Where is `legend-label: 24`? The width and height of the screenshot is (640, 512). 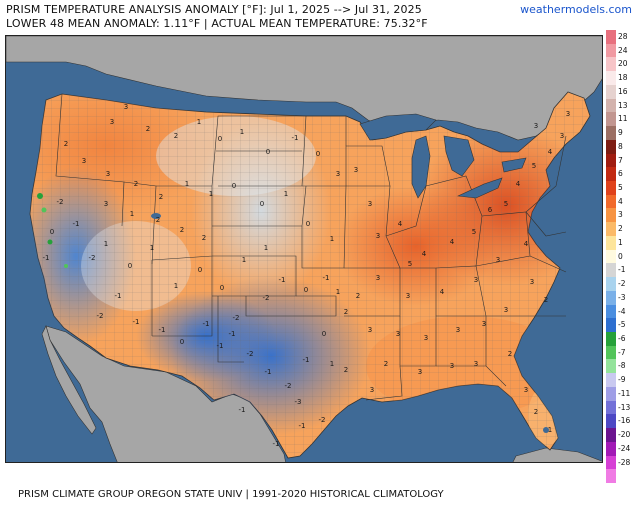 legend-label: 24 is located at coordinates (623, 50).